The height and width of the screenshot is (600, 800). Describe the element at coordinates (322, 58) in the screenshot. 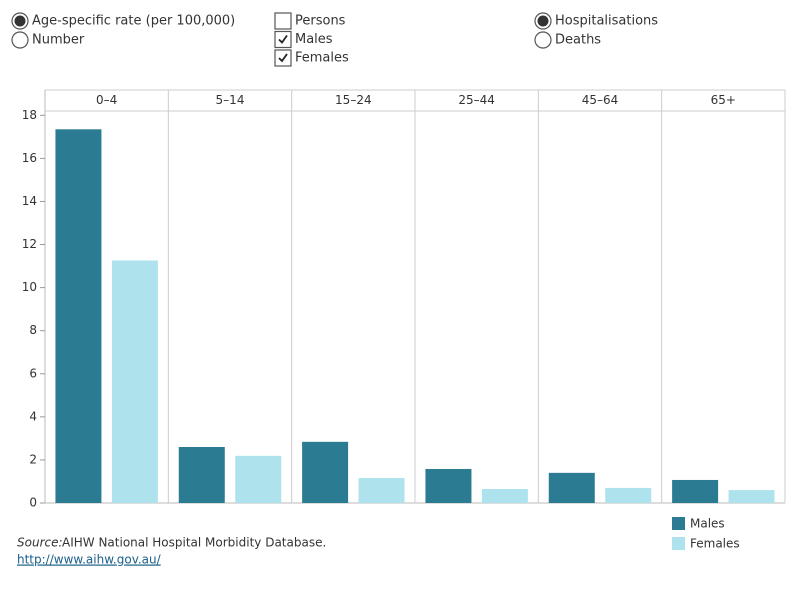

I see `checkbox-label: Females` at that location.